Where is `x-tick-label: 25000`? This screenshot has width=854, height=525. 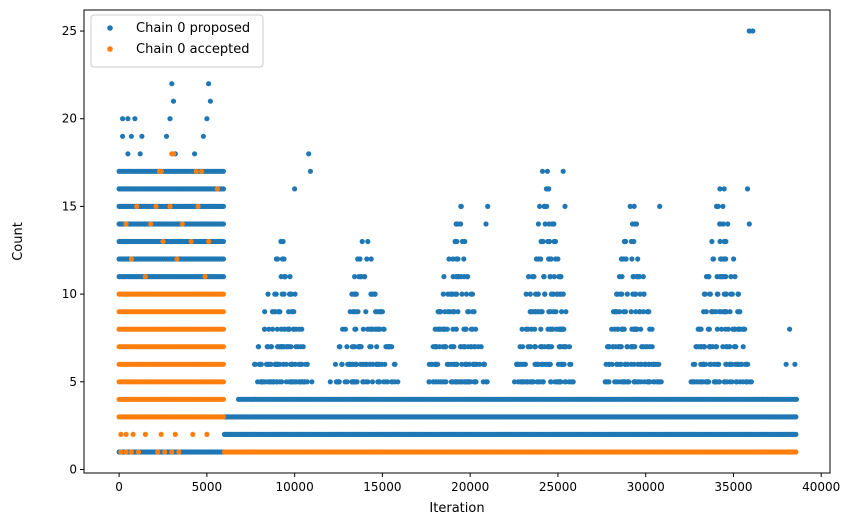
x-tick-label: 25000 is located at coordinates (558, 487).